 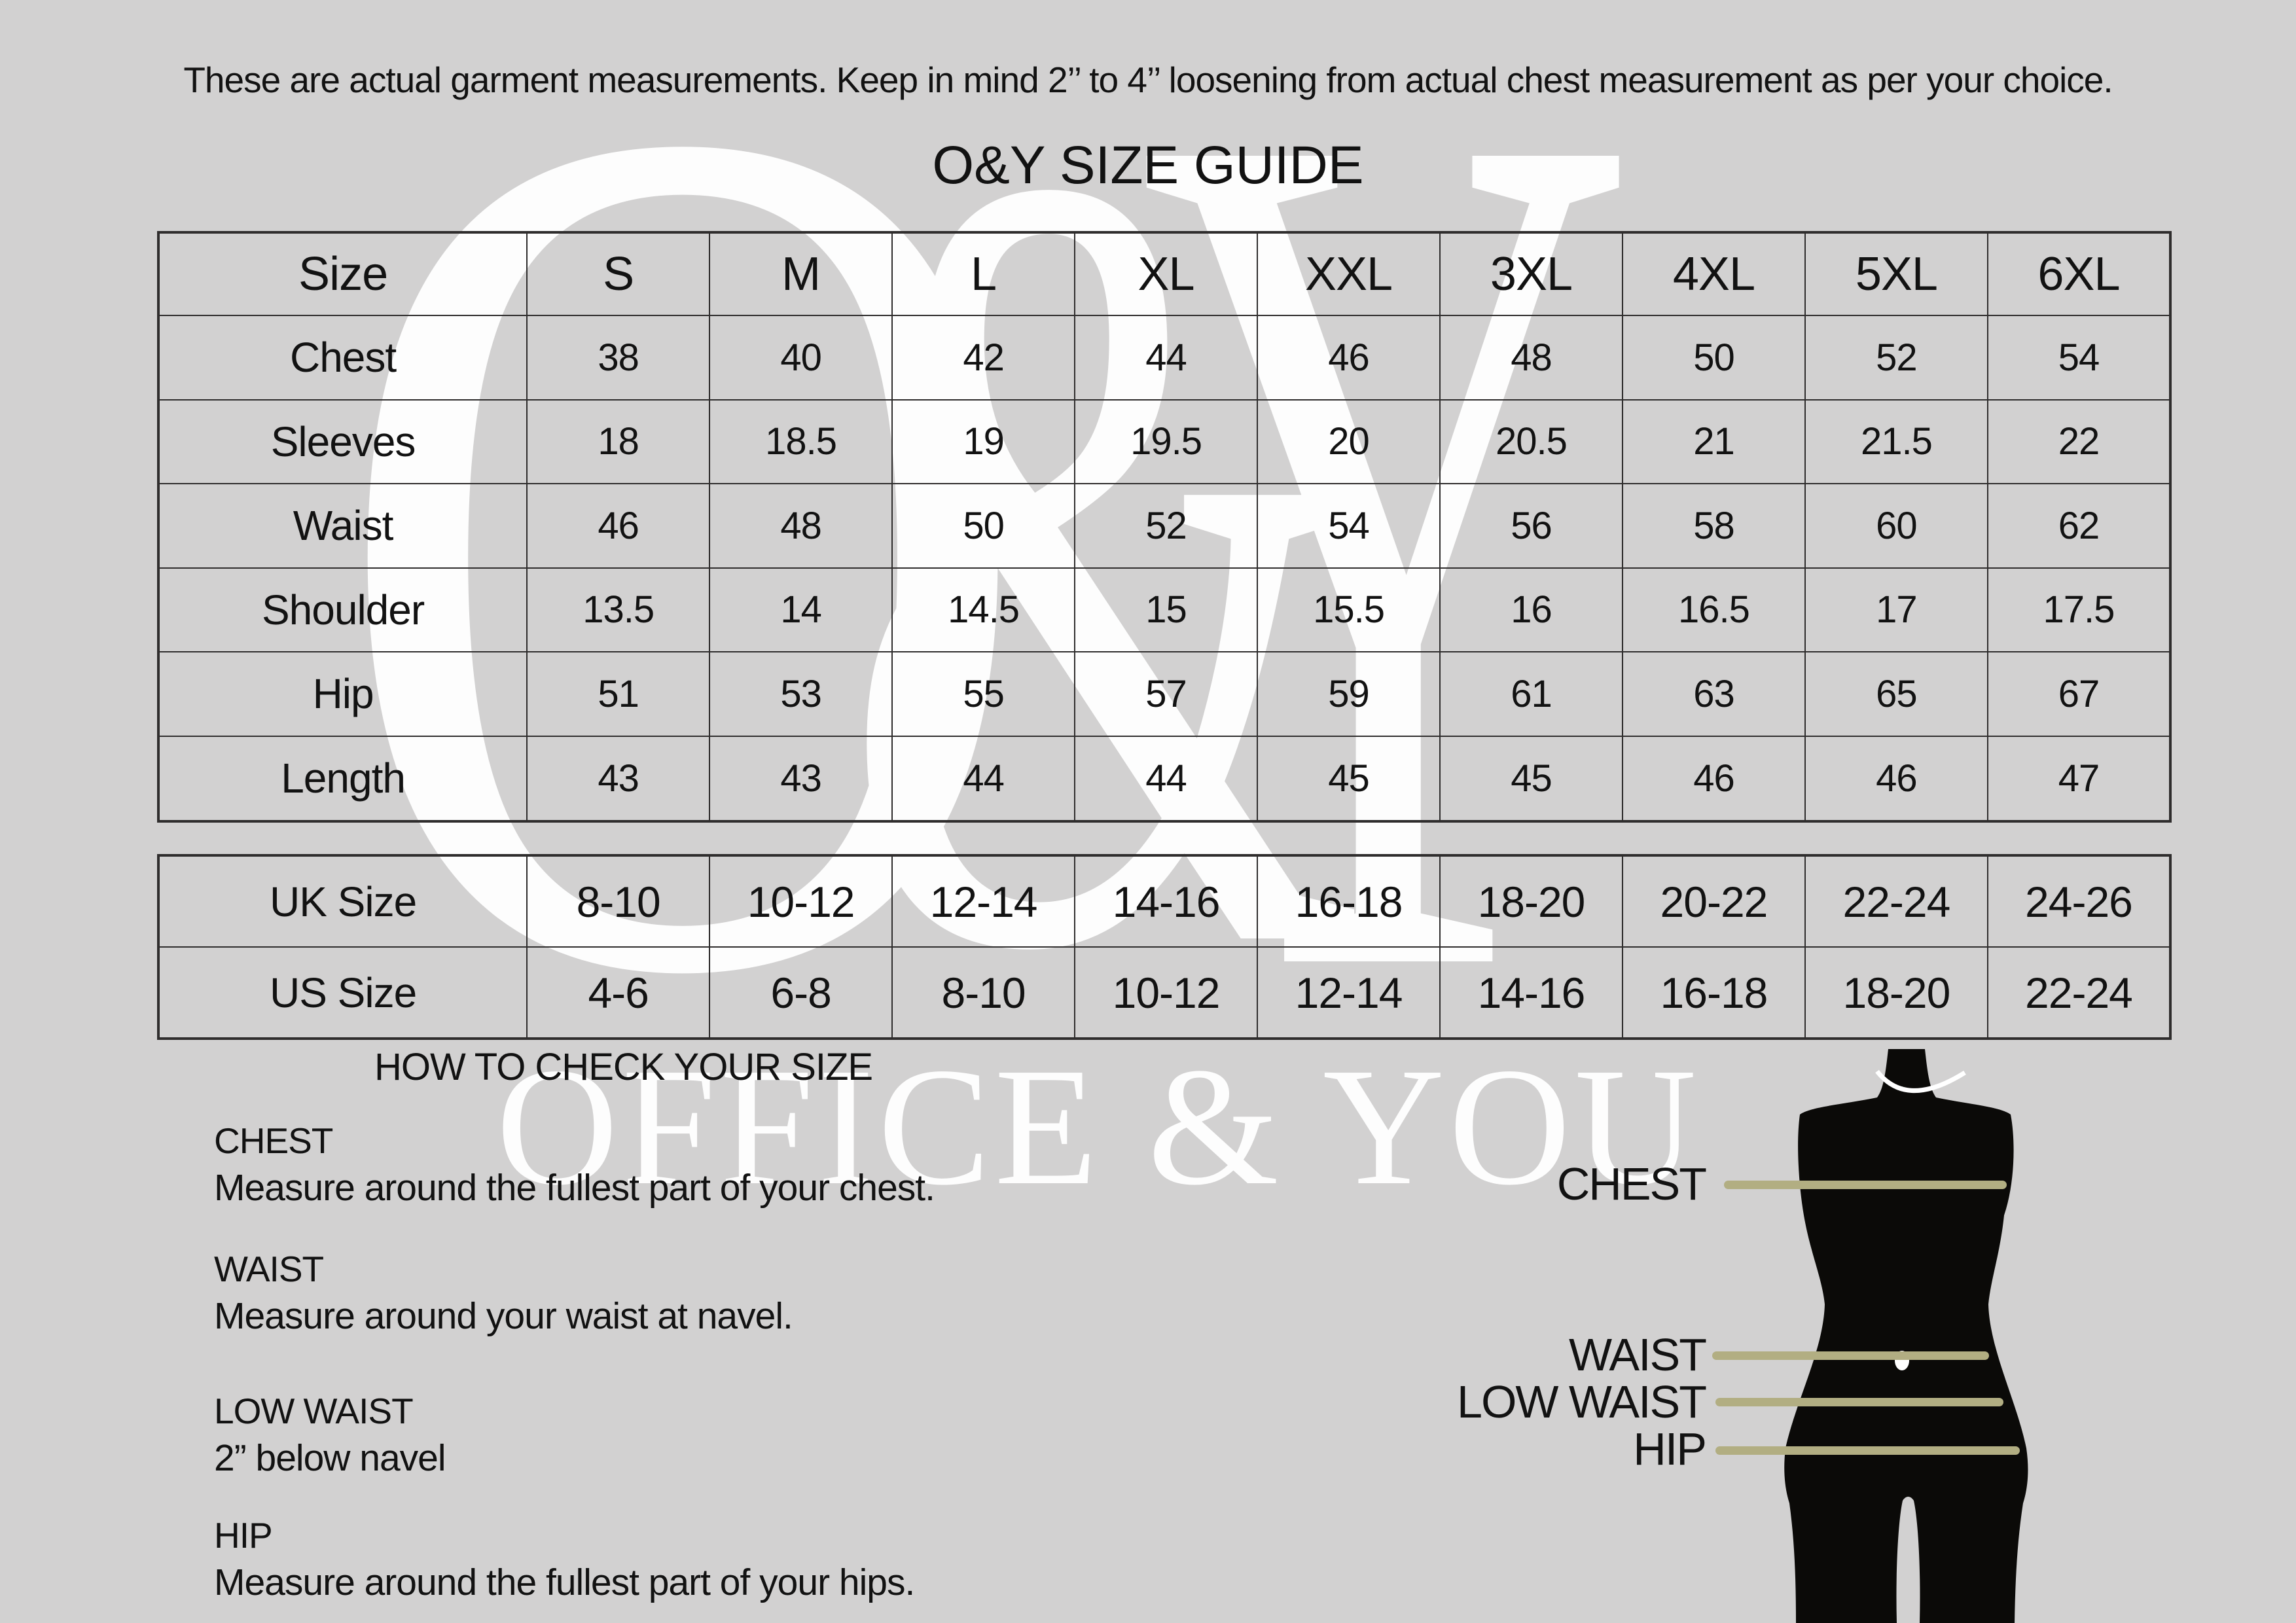 I want to click on table-row: Sleeves 18 18.5 19 19.5 20 20.5 21 21.5 22, so click(x=1164, y=442).